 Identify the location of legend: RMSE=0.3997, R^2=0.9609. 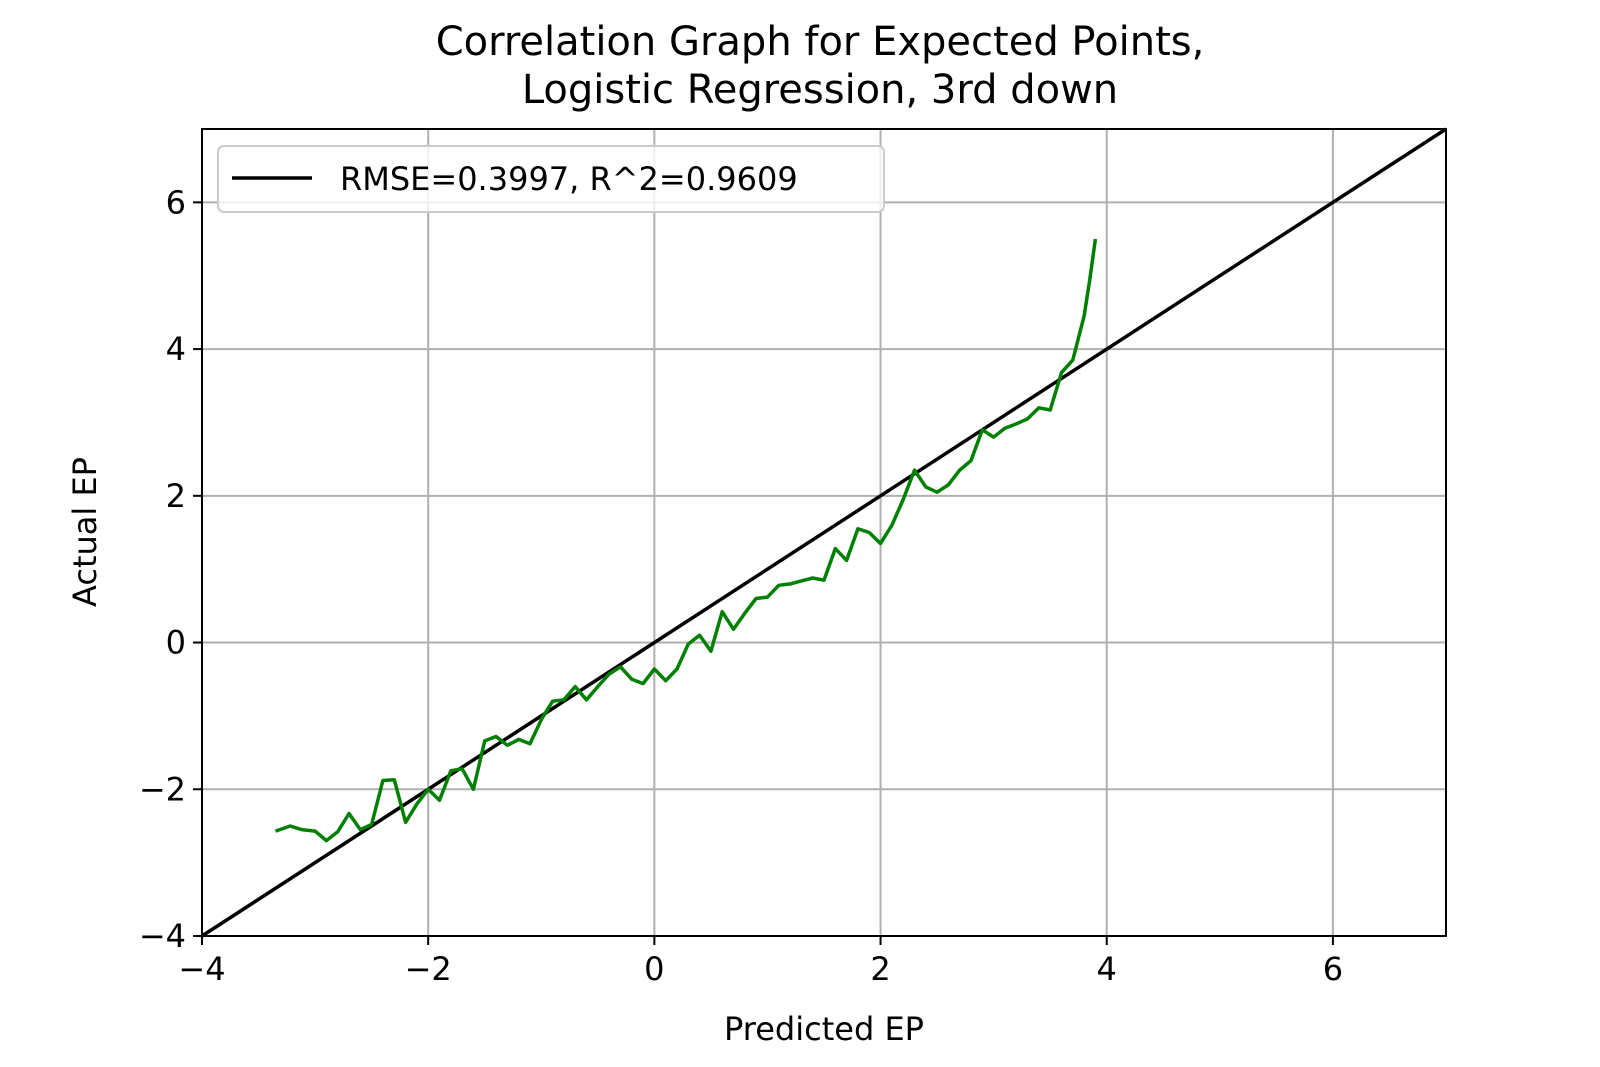
(551, 179).